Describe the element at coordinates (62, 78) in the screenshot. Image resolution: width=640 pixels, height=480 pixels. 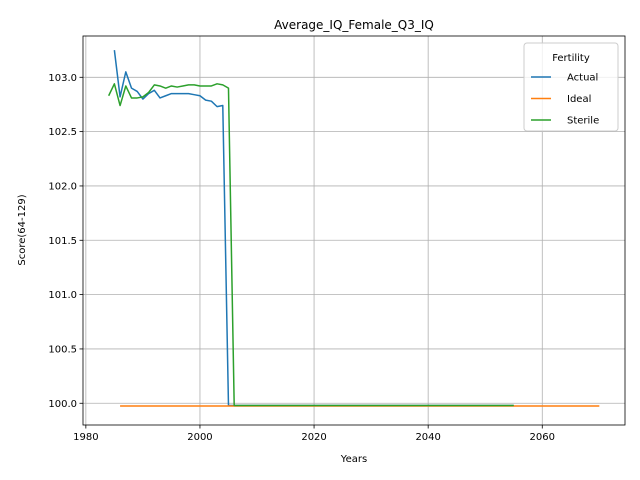
I see `y-tick-label: 103.0` at that location.